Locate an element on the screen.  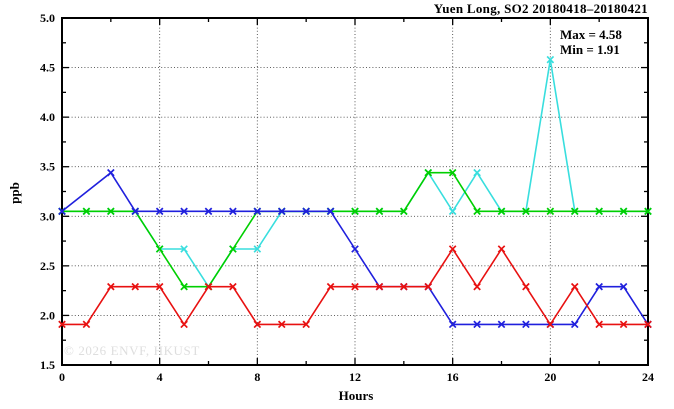
y-tick-label: 4.0 is located at coordinates (47, 117).